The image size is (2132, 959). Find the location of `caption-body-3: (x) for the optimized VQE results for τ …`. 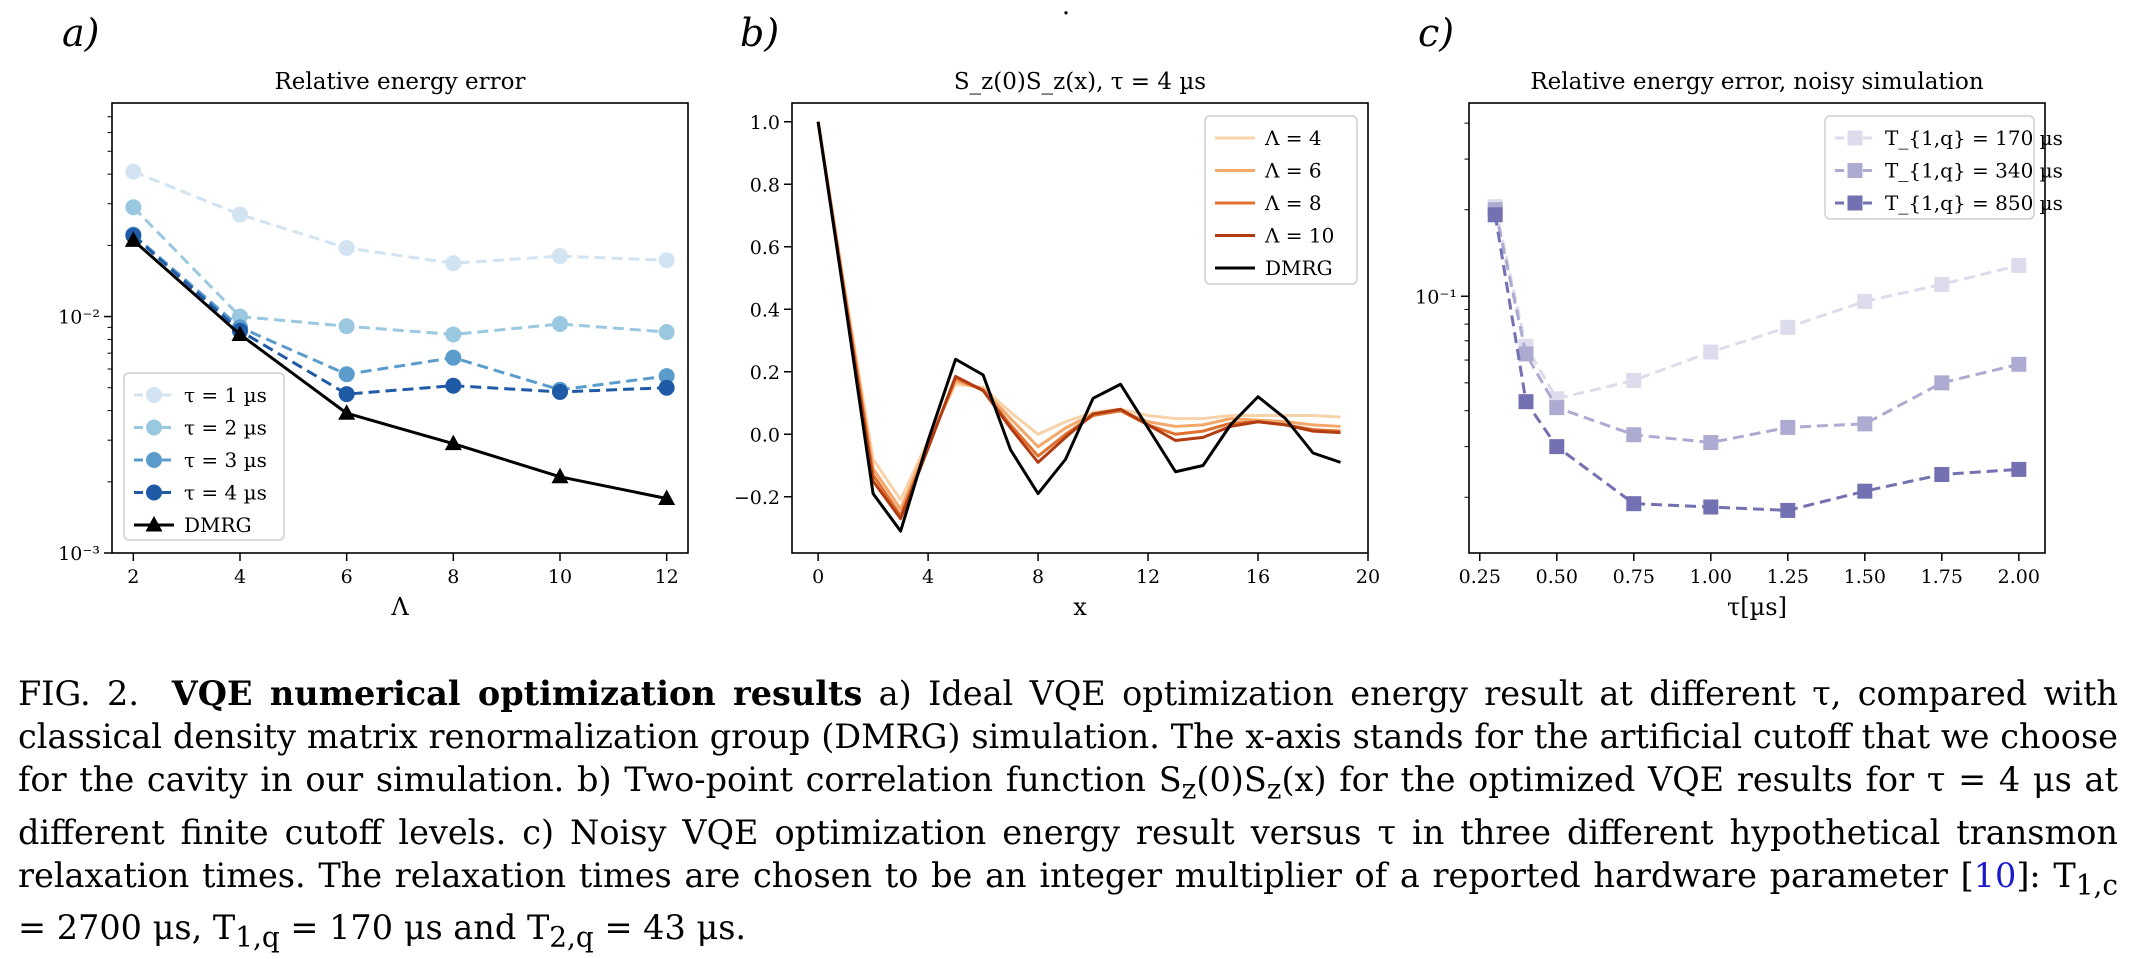

caption-body-3: (x) for the optimized VQE results for τ … is located at coordinates (1068, 827).